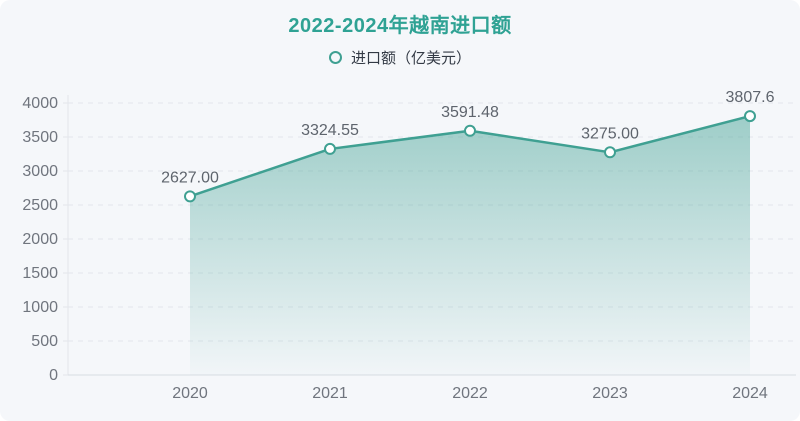 This screenshot has width=800, height=421. What do you see at coordinates (470, 112) in the screenshot?
I see `data-point-label: 3591.48` at bounding box center [470, 112].